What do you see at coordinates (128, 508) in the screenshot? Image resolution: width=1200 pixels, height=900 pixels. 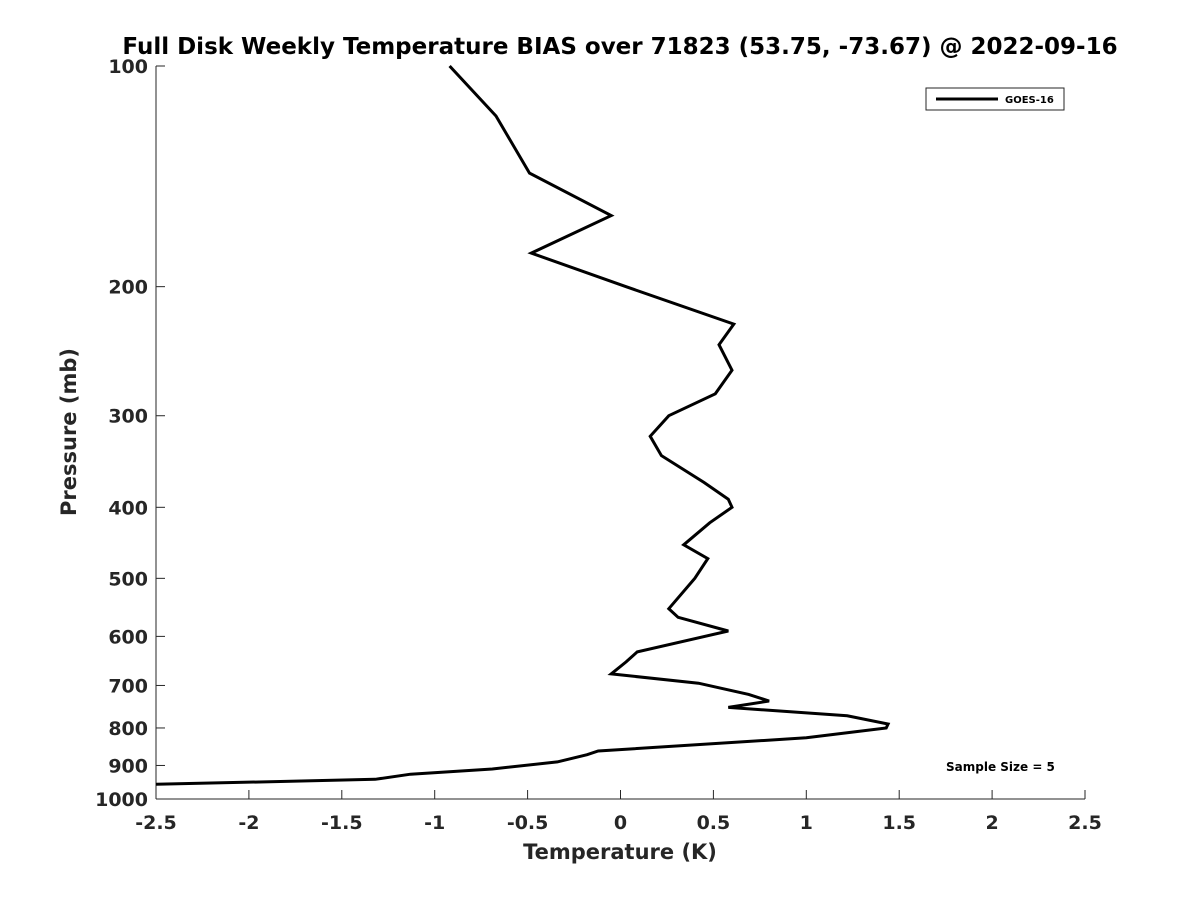 I see `y-tick-label: 400` at bounding box center [128, 508].